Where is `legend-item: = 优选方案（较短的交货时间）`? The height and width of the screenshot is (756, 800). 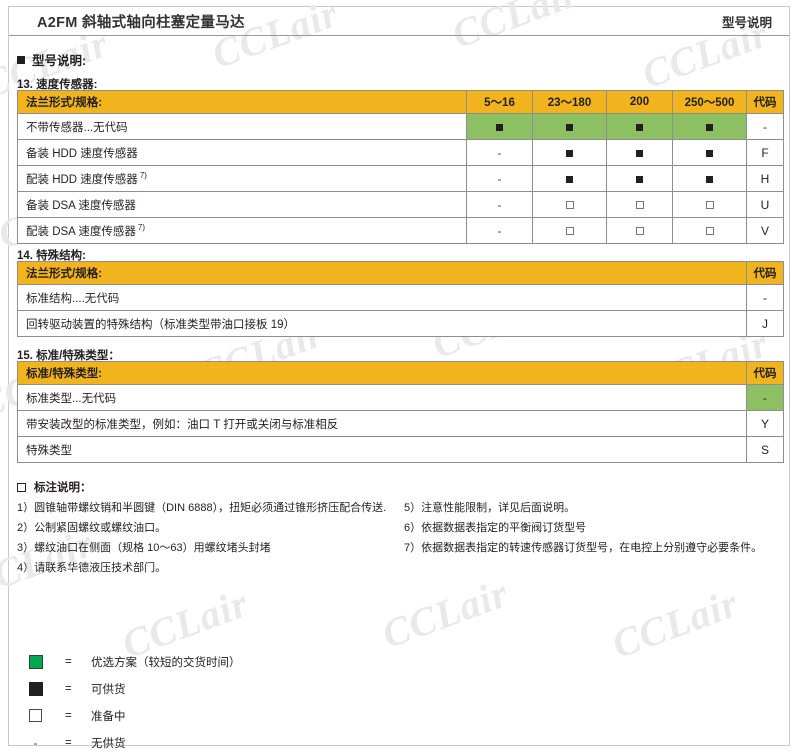
legend-item: = 优选方案（较短的交货时间） is located at coordinates (135, 661).